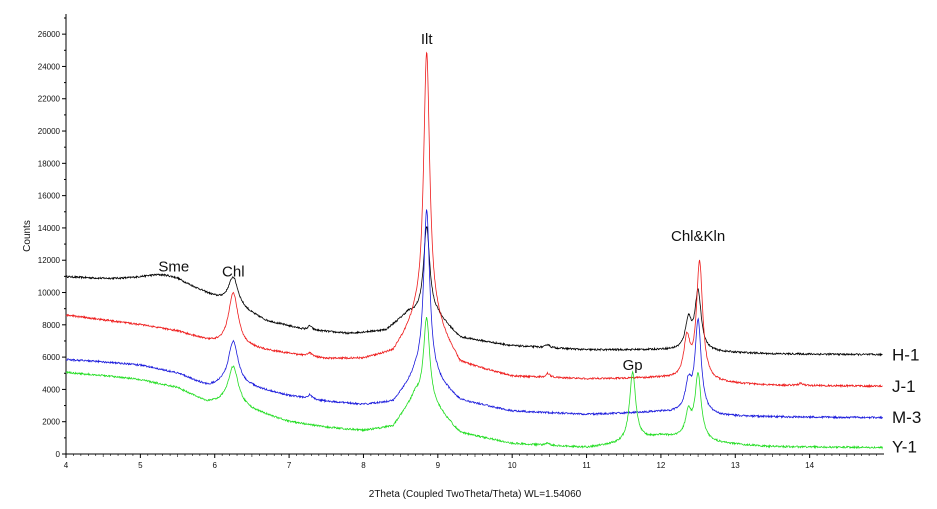  I want to click on y-tick-label: 0, so click(58, 454).